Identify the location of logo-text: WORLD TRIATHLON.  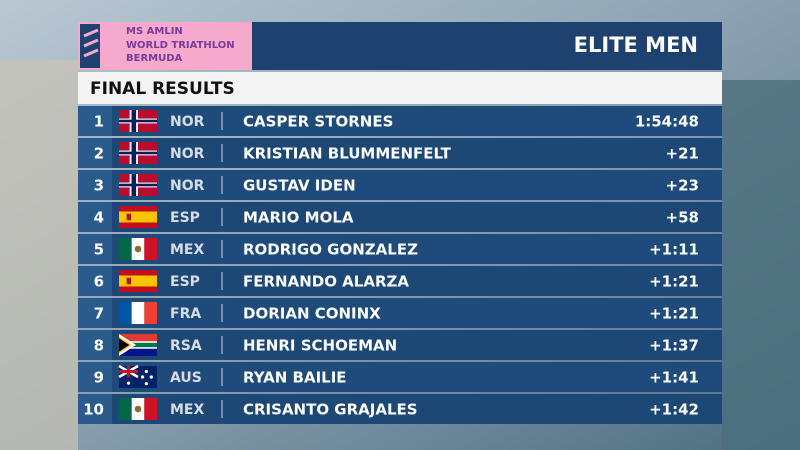
(180, 45).